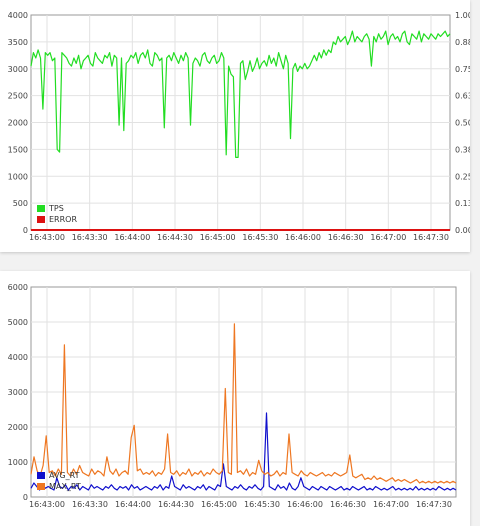 This screenshot has height=526, width=480. Describe the element at coordinates (18, 287) in the screenshot. I see `y-tick-label: 6000` at that location.